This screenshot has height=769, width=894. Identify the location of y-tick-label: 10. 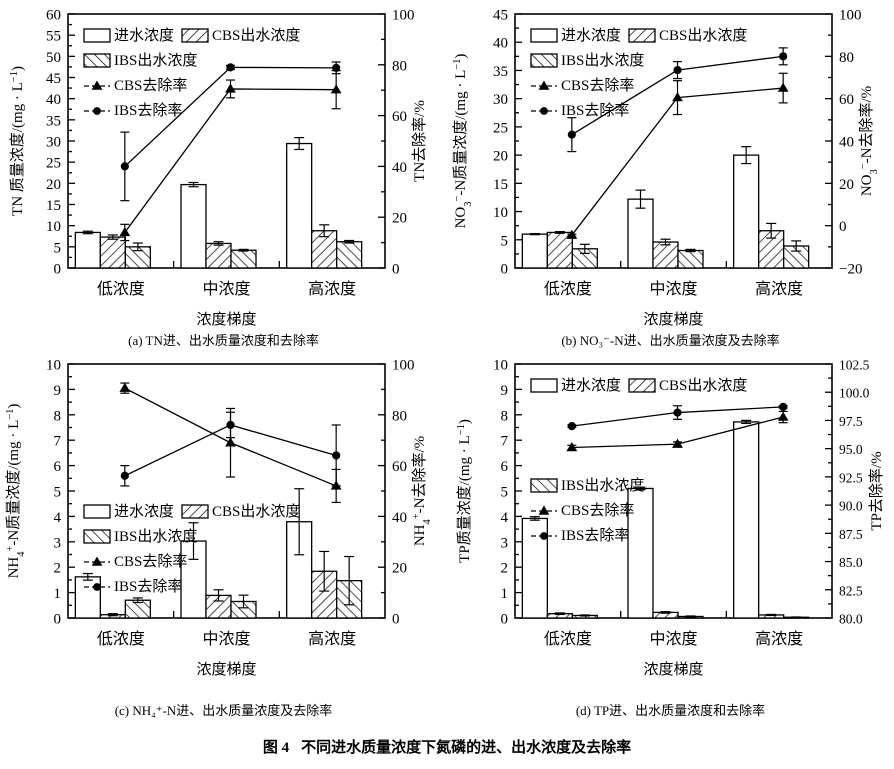
(53, 366).